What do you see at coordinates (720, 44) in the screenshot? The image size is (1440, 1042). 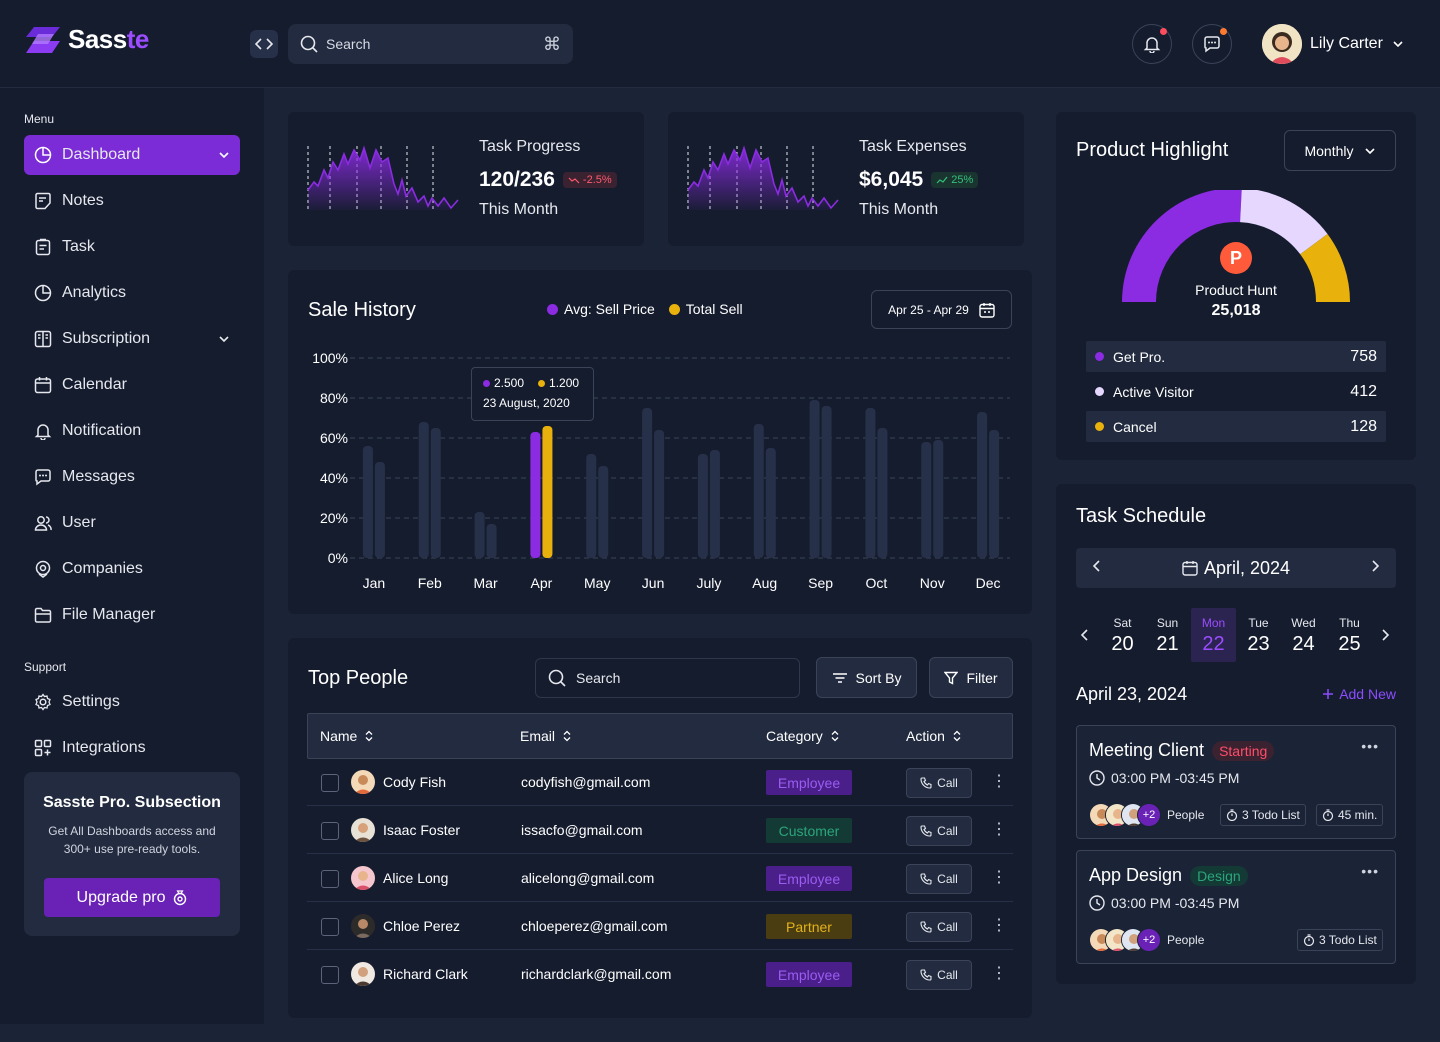 I see `top-bar: Sasste ⌘ Lily Carter` at bounding box center [720, 44].